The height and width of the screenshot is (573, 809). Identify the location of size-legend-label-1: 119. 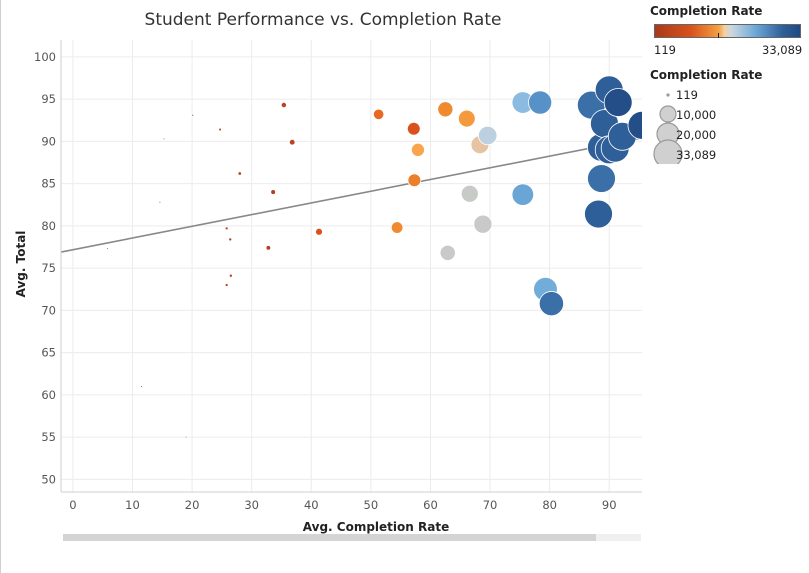
(687, 95).